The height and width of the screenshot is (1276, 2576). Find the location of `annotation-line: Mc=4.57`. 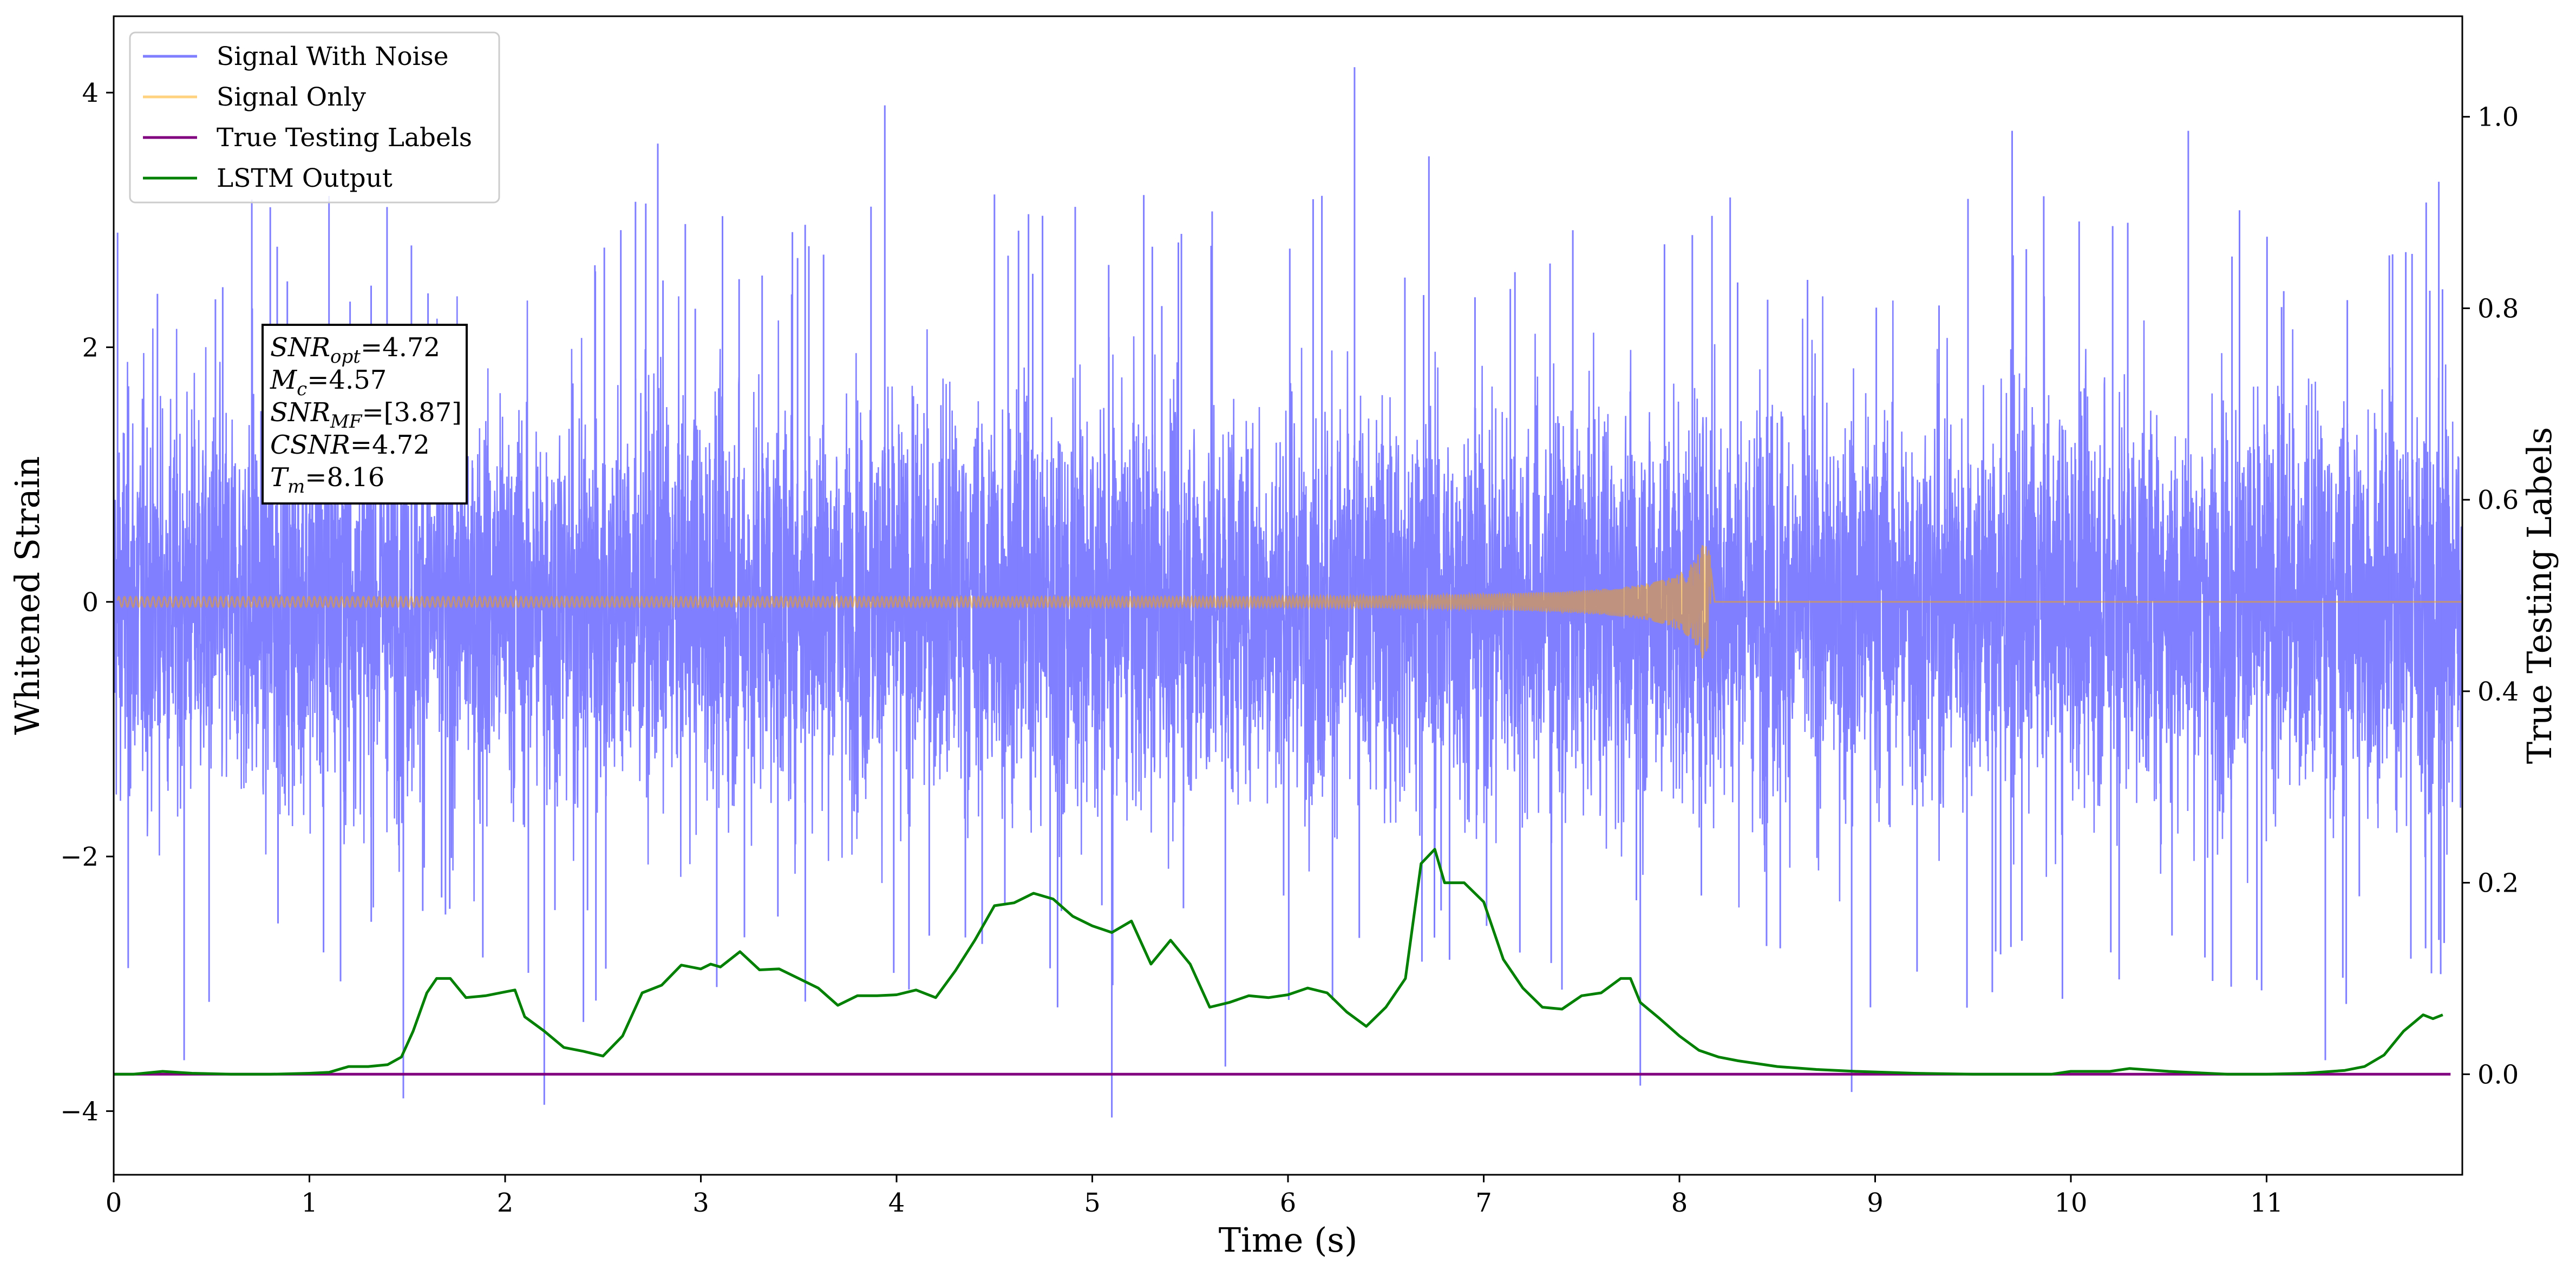

annotation-line: Mc=4.57 is located at coordinates (328, 382).